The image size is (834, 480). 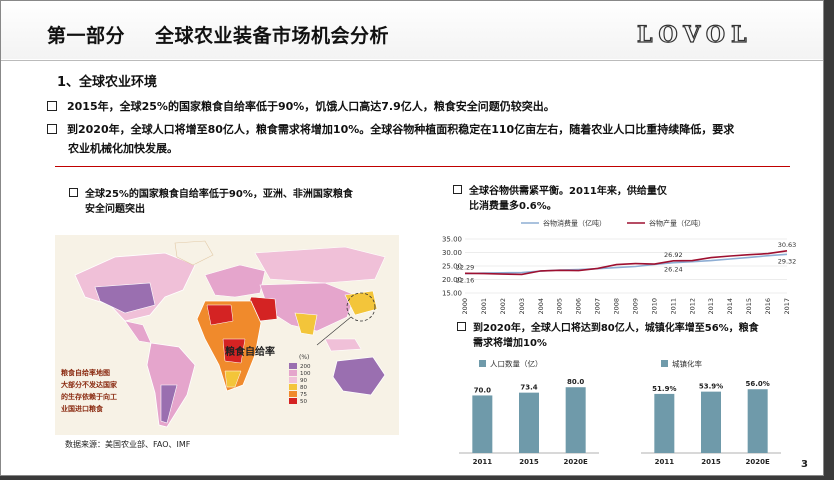 I want to click on x-tick-label: 2006, so click(x=579, y=306).